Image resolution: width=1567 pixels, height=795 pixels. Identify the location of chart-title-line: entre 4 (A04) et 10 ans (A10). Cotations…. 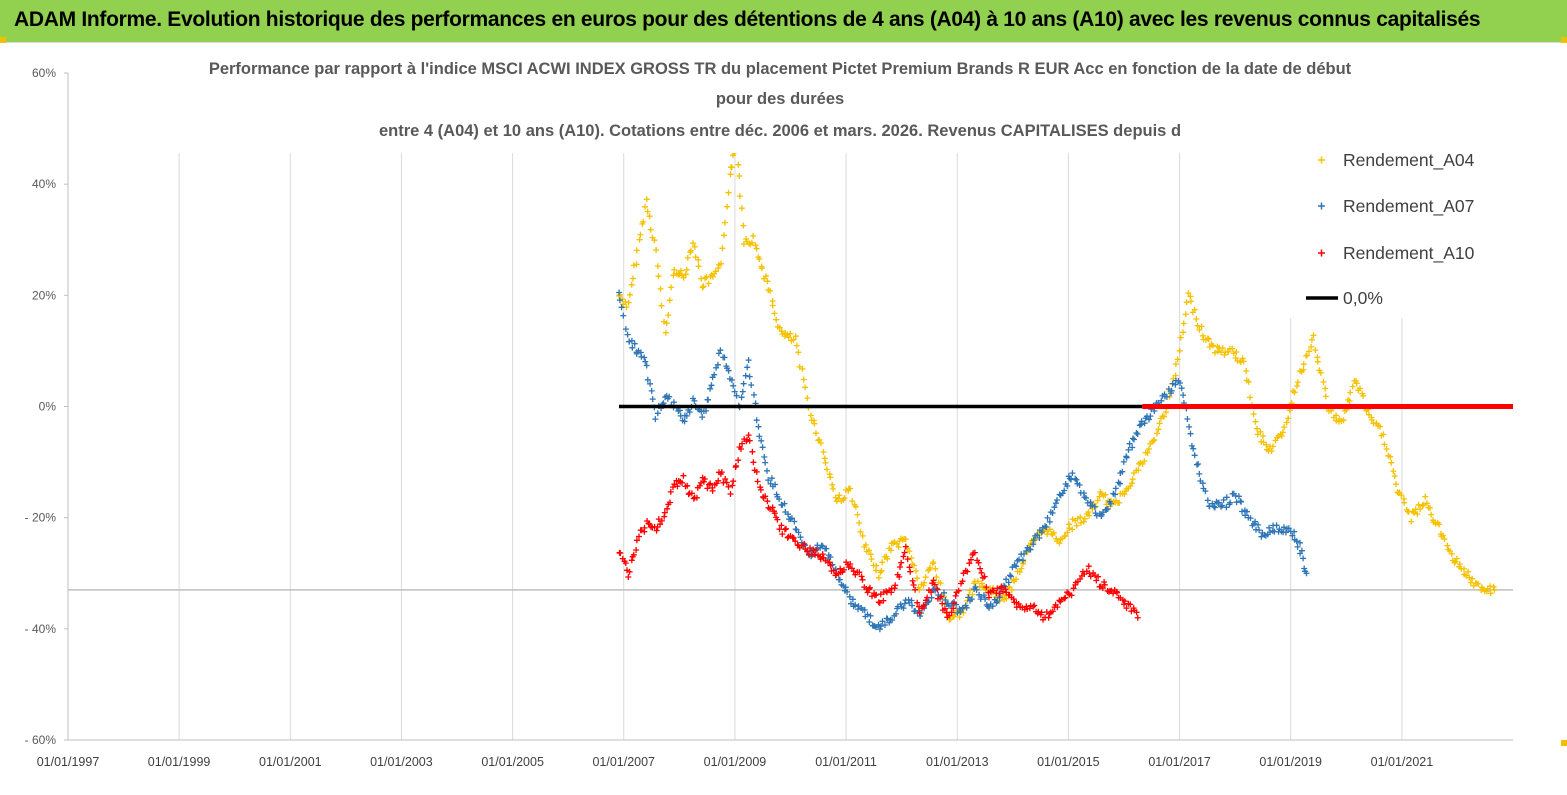
(780, 131).